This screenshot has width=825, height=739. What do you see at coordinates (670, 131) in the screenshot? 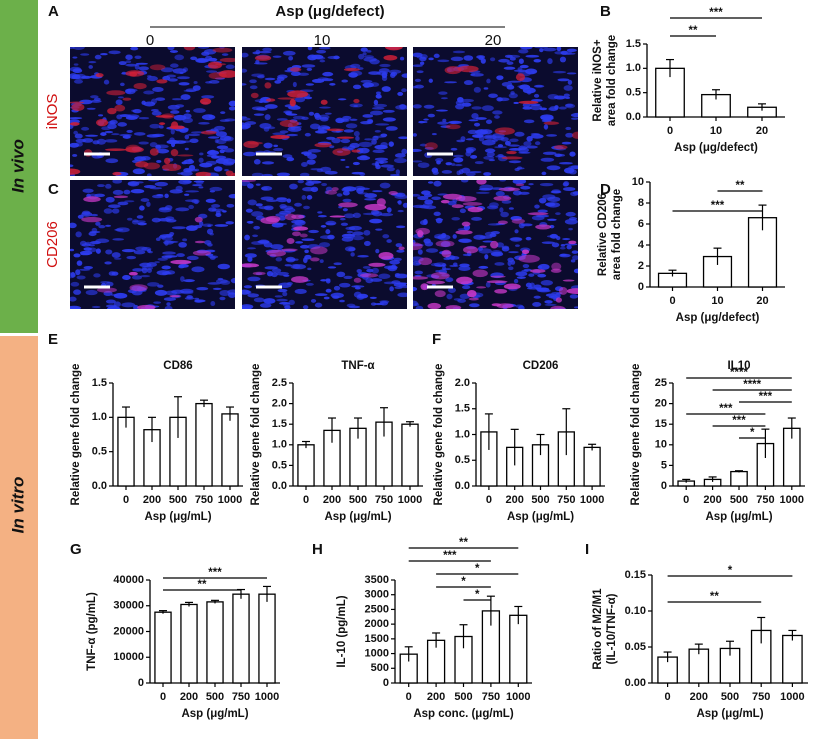
I see `x-tick-label: 0` at bounding box center [670, 131].